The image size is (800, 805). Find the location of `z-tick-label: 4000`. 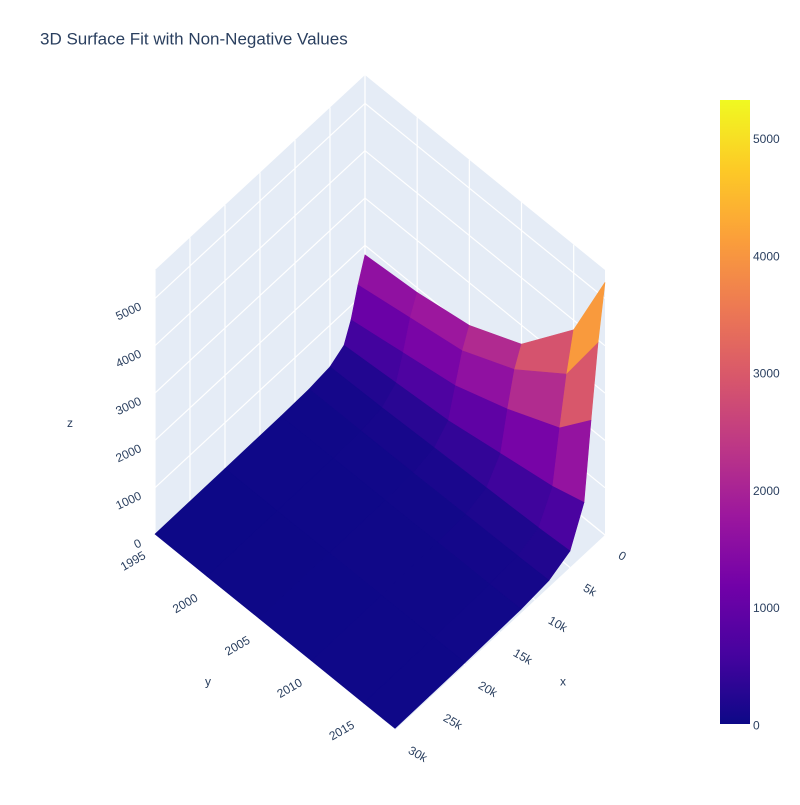

z-tick-label: 4000 is located at coordinates (128, 358).